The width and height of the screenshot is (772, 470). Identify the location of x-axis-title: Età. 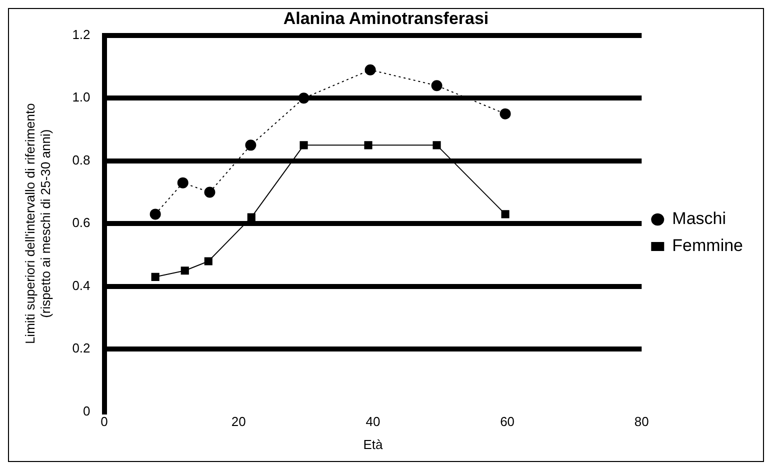
(373, 444).